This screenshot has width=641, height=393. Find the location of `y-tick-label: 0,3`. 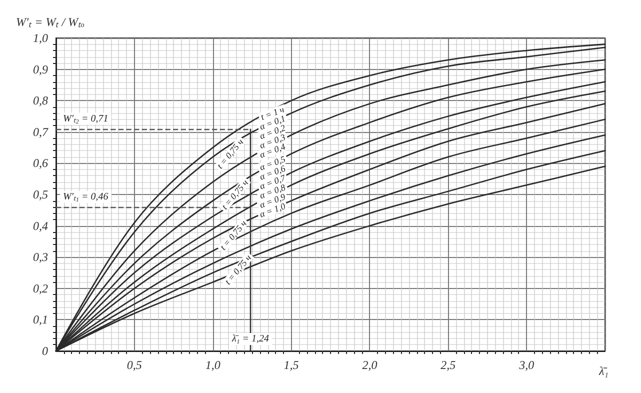

y-tick-label: 0,3 is located at coordinates (40, 257).